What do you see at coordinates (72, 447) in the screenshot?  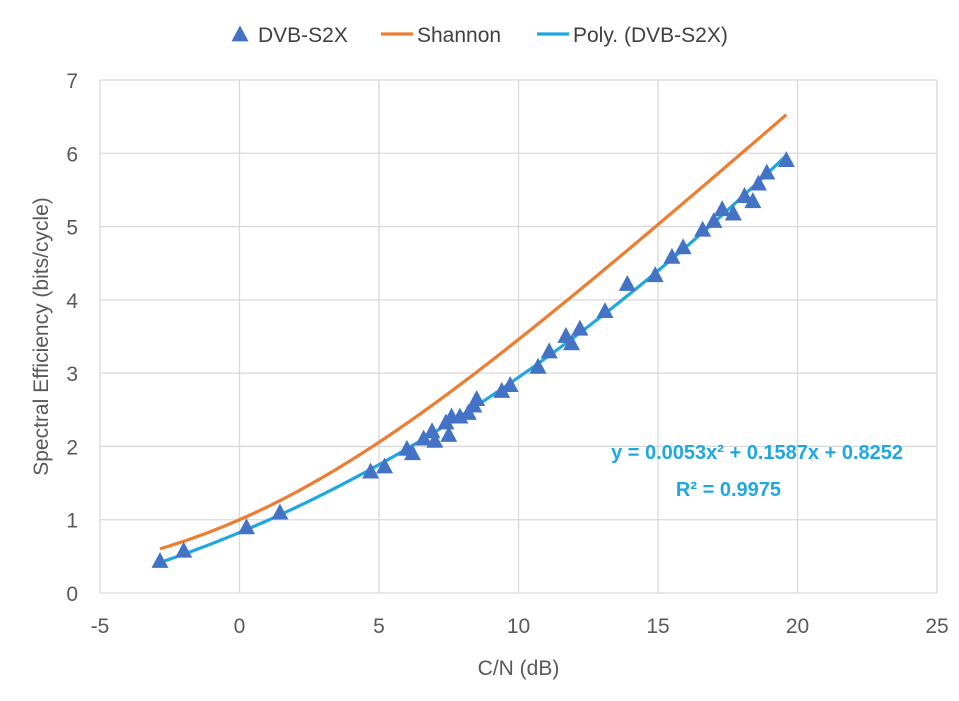 I see `y-tick-label: 2` at bounding box center [72, 447].